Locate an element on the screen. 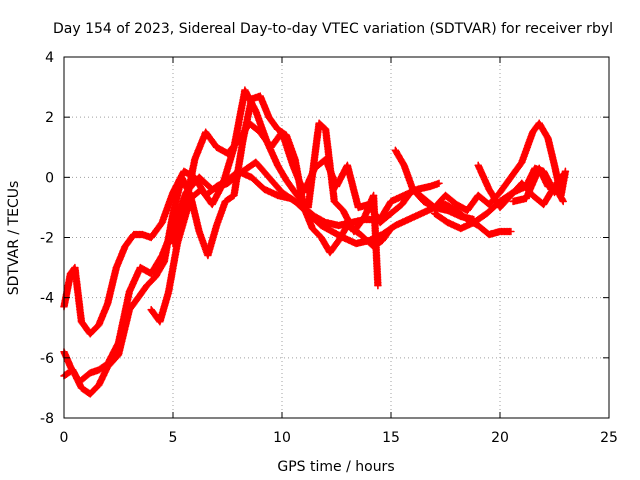 This screenshot has width=640, height=480. x-tick-label: 5 is located at coordinates (173, 438).